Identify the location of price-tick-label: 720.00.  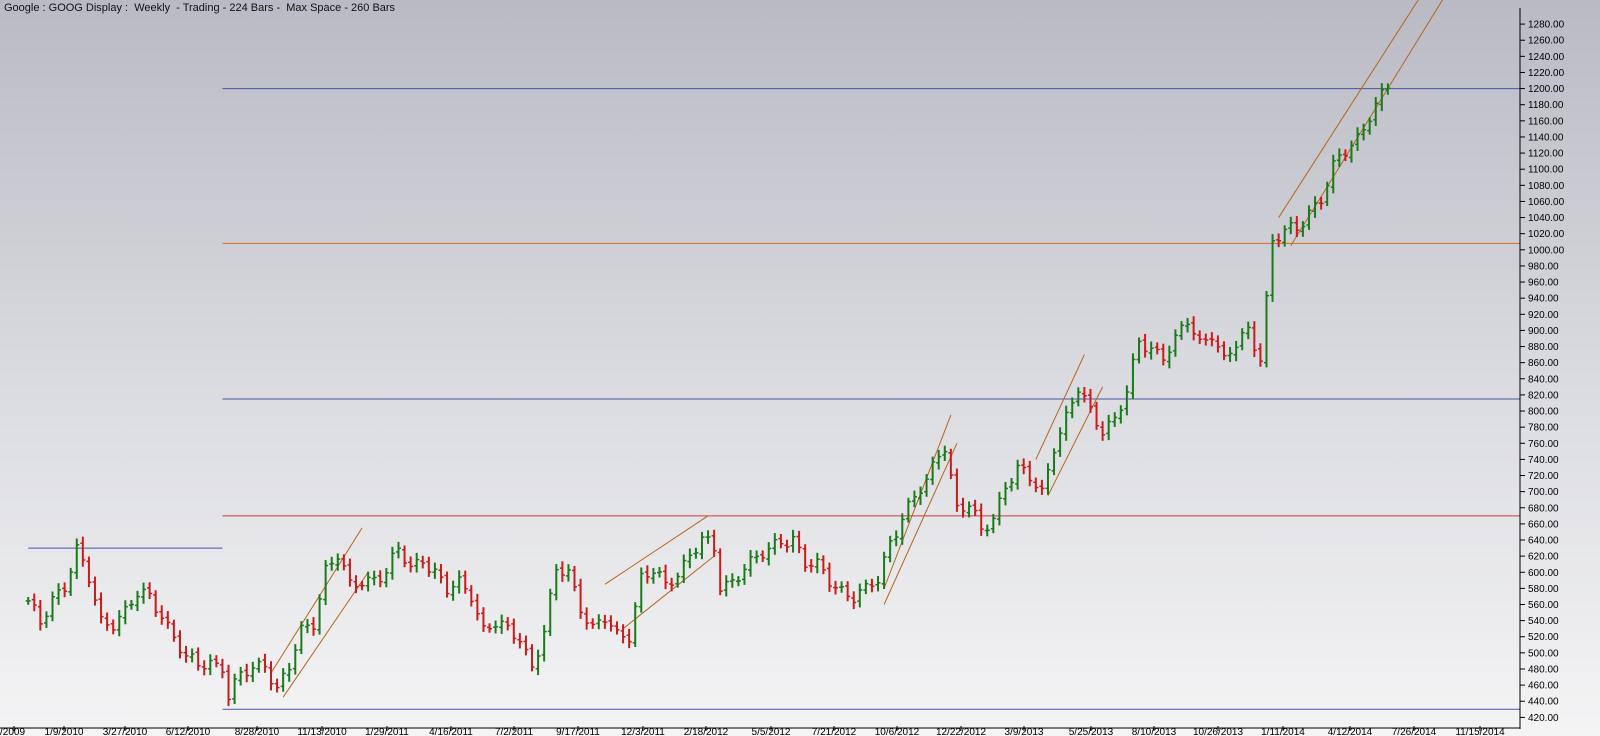
(1543, 476).